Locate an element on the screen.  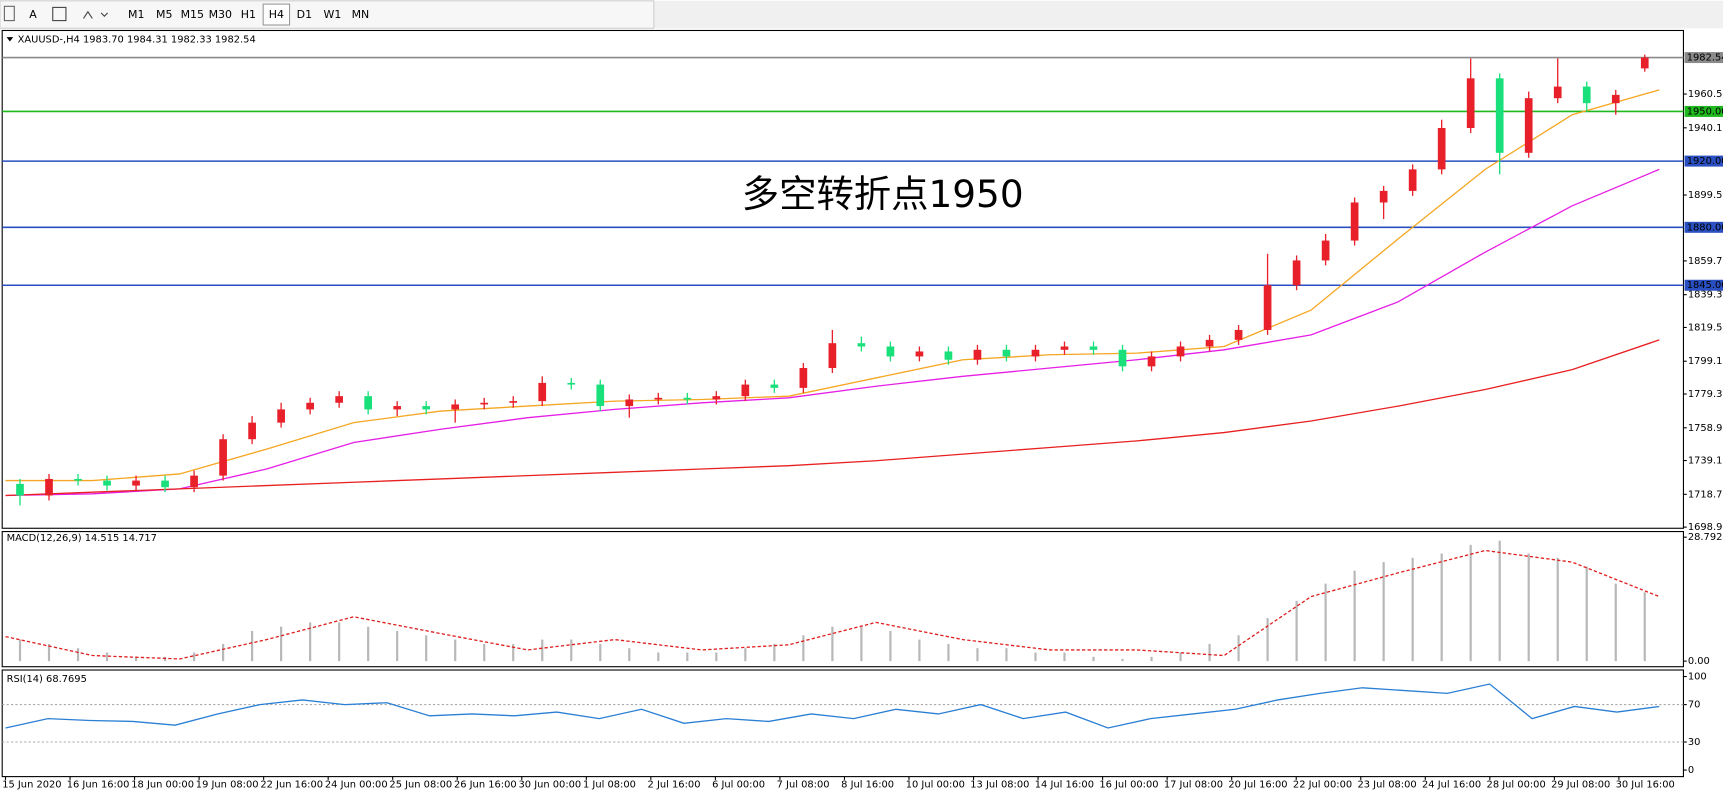
y-tick-label: 1819.50 is located at coordinates (1705, 327).